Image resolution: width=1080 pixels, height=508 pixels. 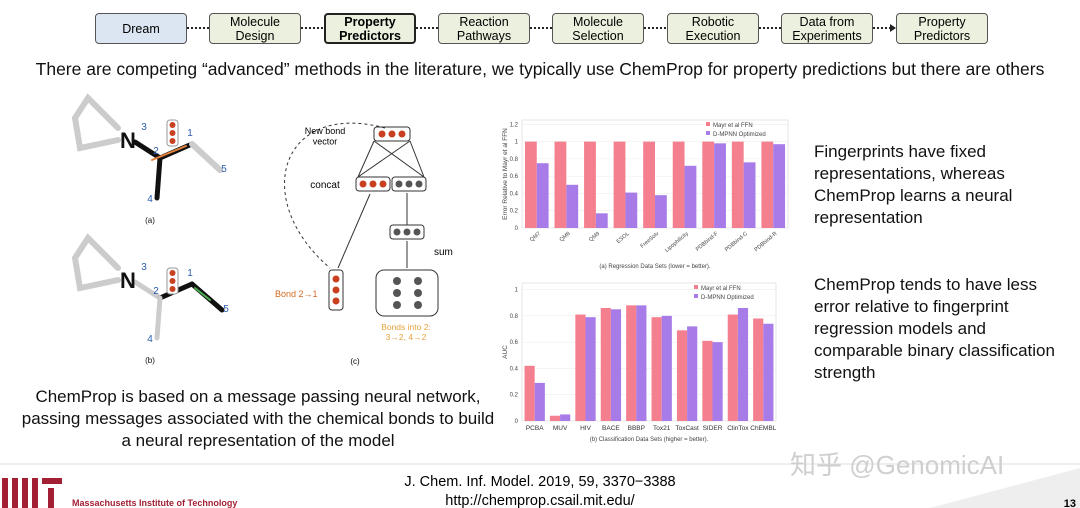 I want to click on x-tick-label: FreeSolv, so click(x=650, y=240).